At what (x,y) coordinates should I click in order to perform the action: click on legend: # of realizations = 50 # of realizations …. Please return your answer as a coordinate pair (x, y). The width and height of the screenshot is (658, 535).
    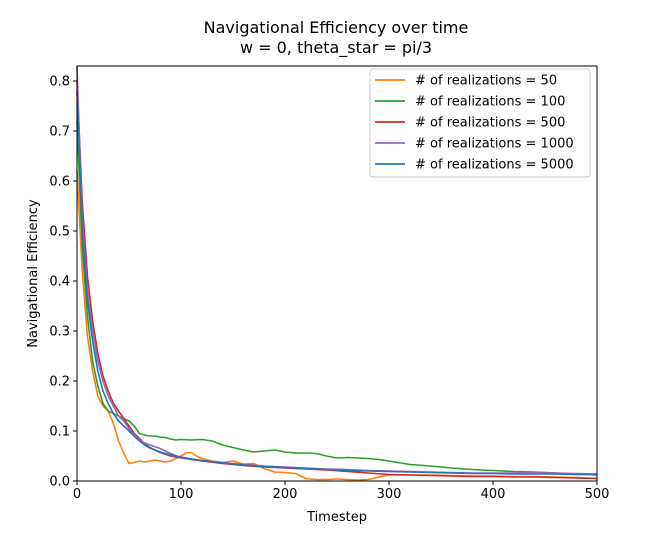
    Looking at the image, I should click on (480, 123).